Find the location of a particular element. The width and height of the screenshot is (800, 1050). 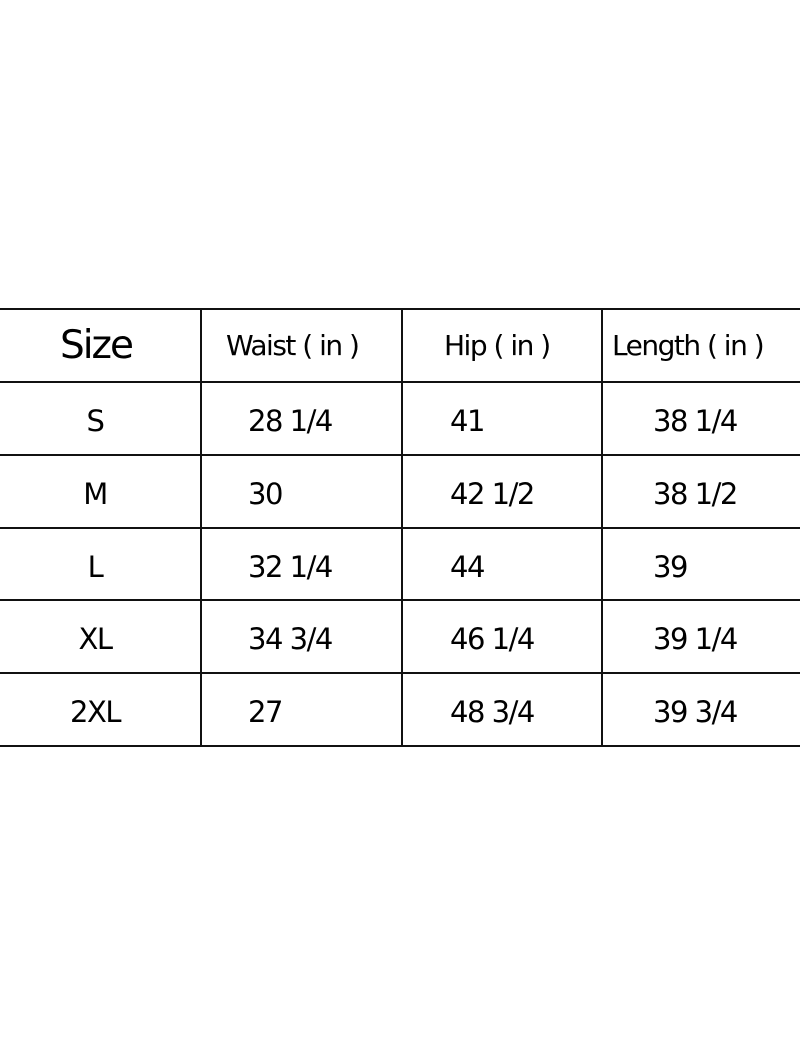

header-length: Length ( in ) is located at coordinates (688, 345).